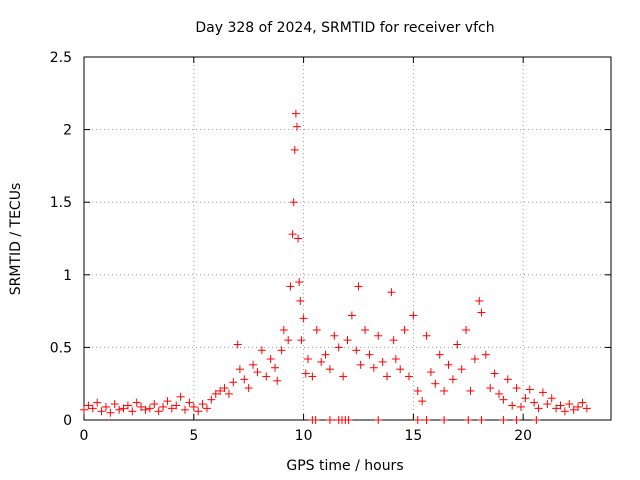 The image size is (640, 480). I want to click on x-tick-label: 5, so click(193, 436).